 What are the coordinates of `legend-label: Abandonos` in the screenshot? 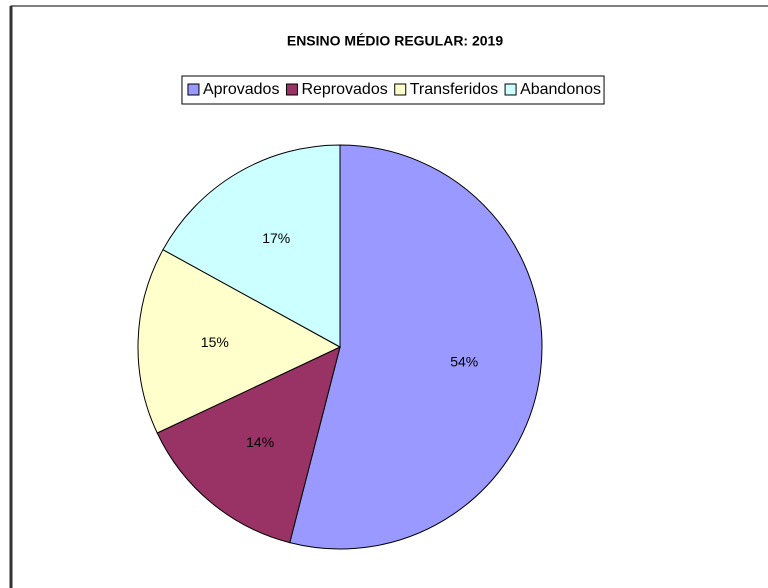 It's located at (560, 89).